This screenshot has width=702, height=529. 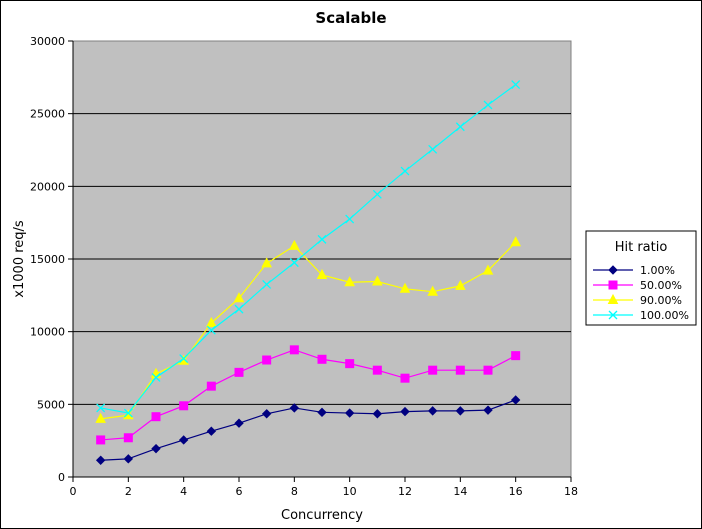 What do you see at coordinates (51, 404) in the screenshot?
I see `y-tick-label: 5000` at bounding box center [51, 404].